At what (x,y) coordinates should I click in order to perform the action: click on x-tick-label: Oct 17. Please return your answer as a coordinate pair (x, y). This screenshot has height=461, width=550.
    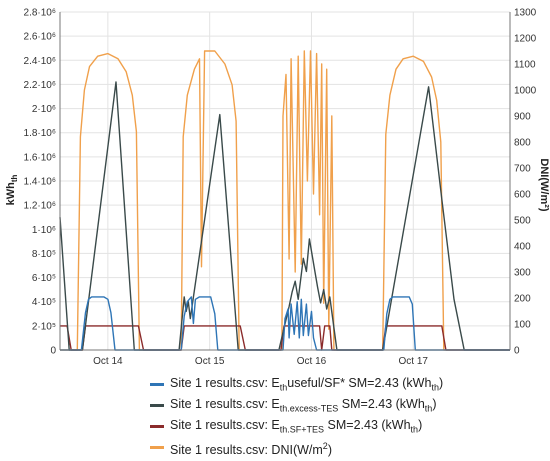
    Looking at the image, I should click on (414, 361).